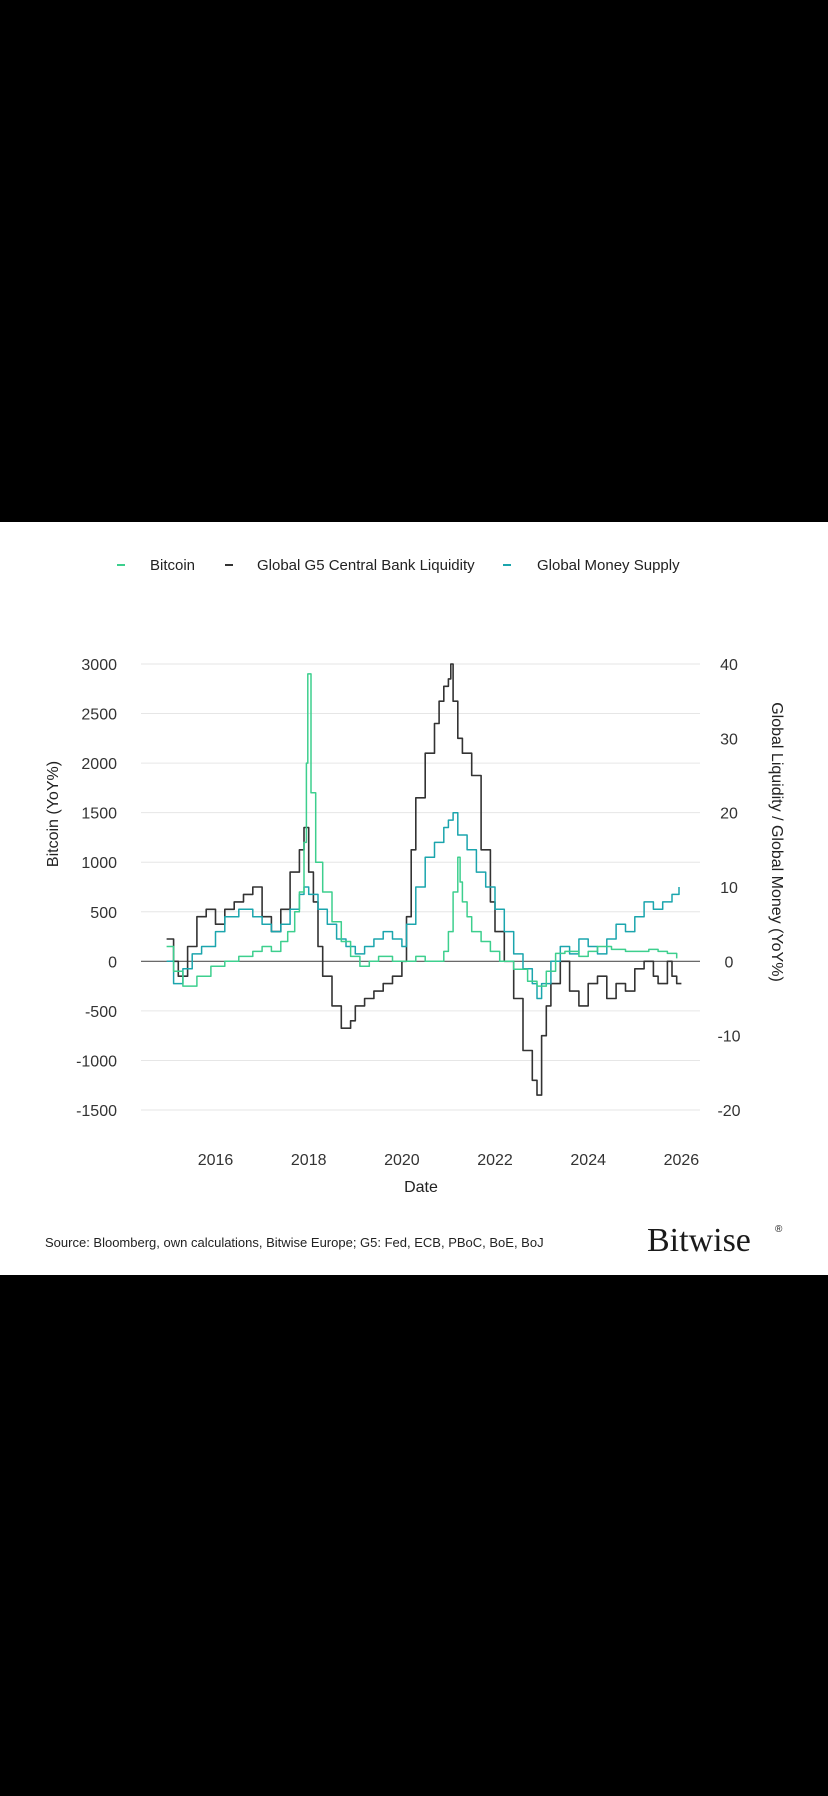 The image size is (828, 1796). Describe the element at coordinates (449, 1160) in the screenshot. I see `x-ticks: 2016 2018 2020 2022 2024 2026` at that location.